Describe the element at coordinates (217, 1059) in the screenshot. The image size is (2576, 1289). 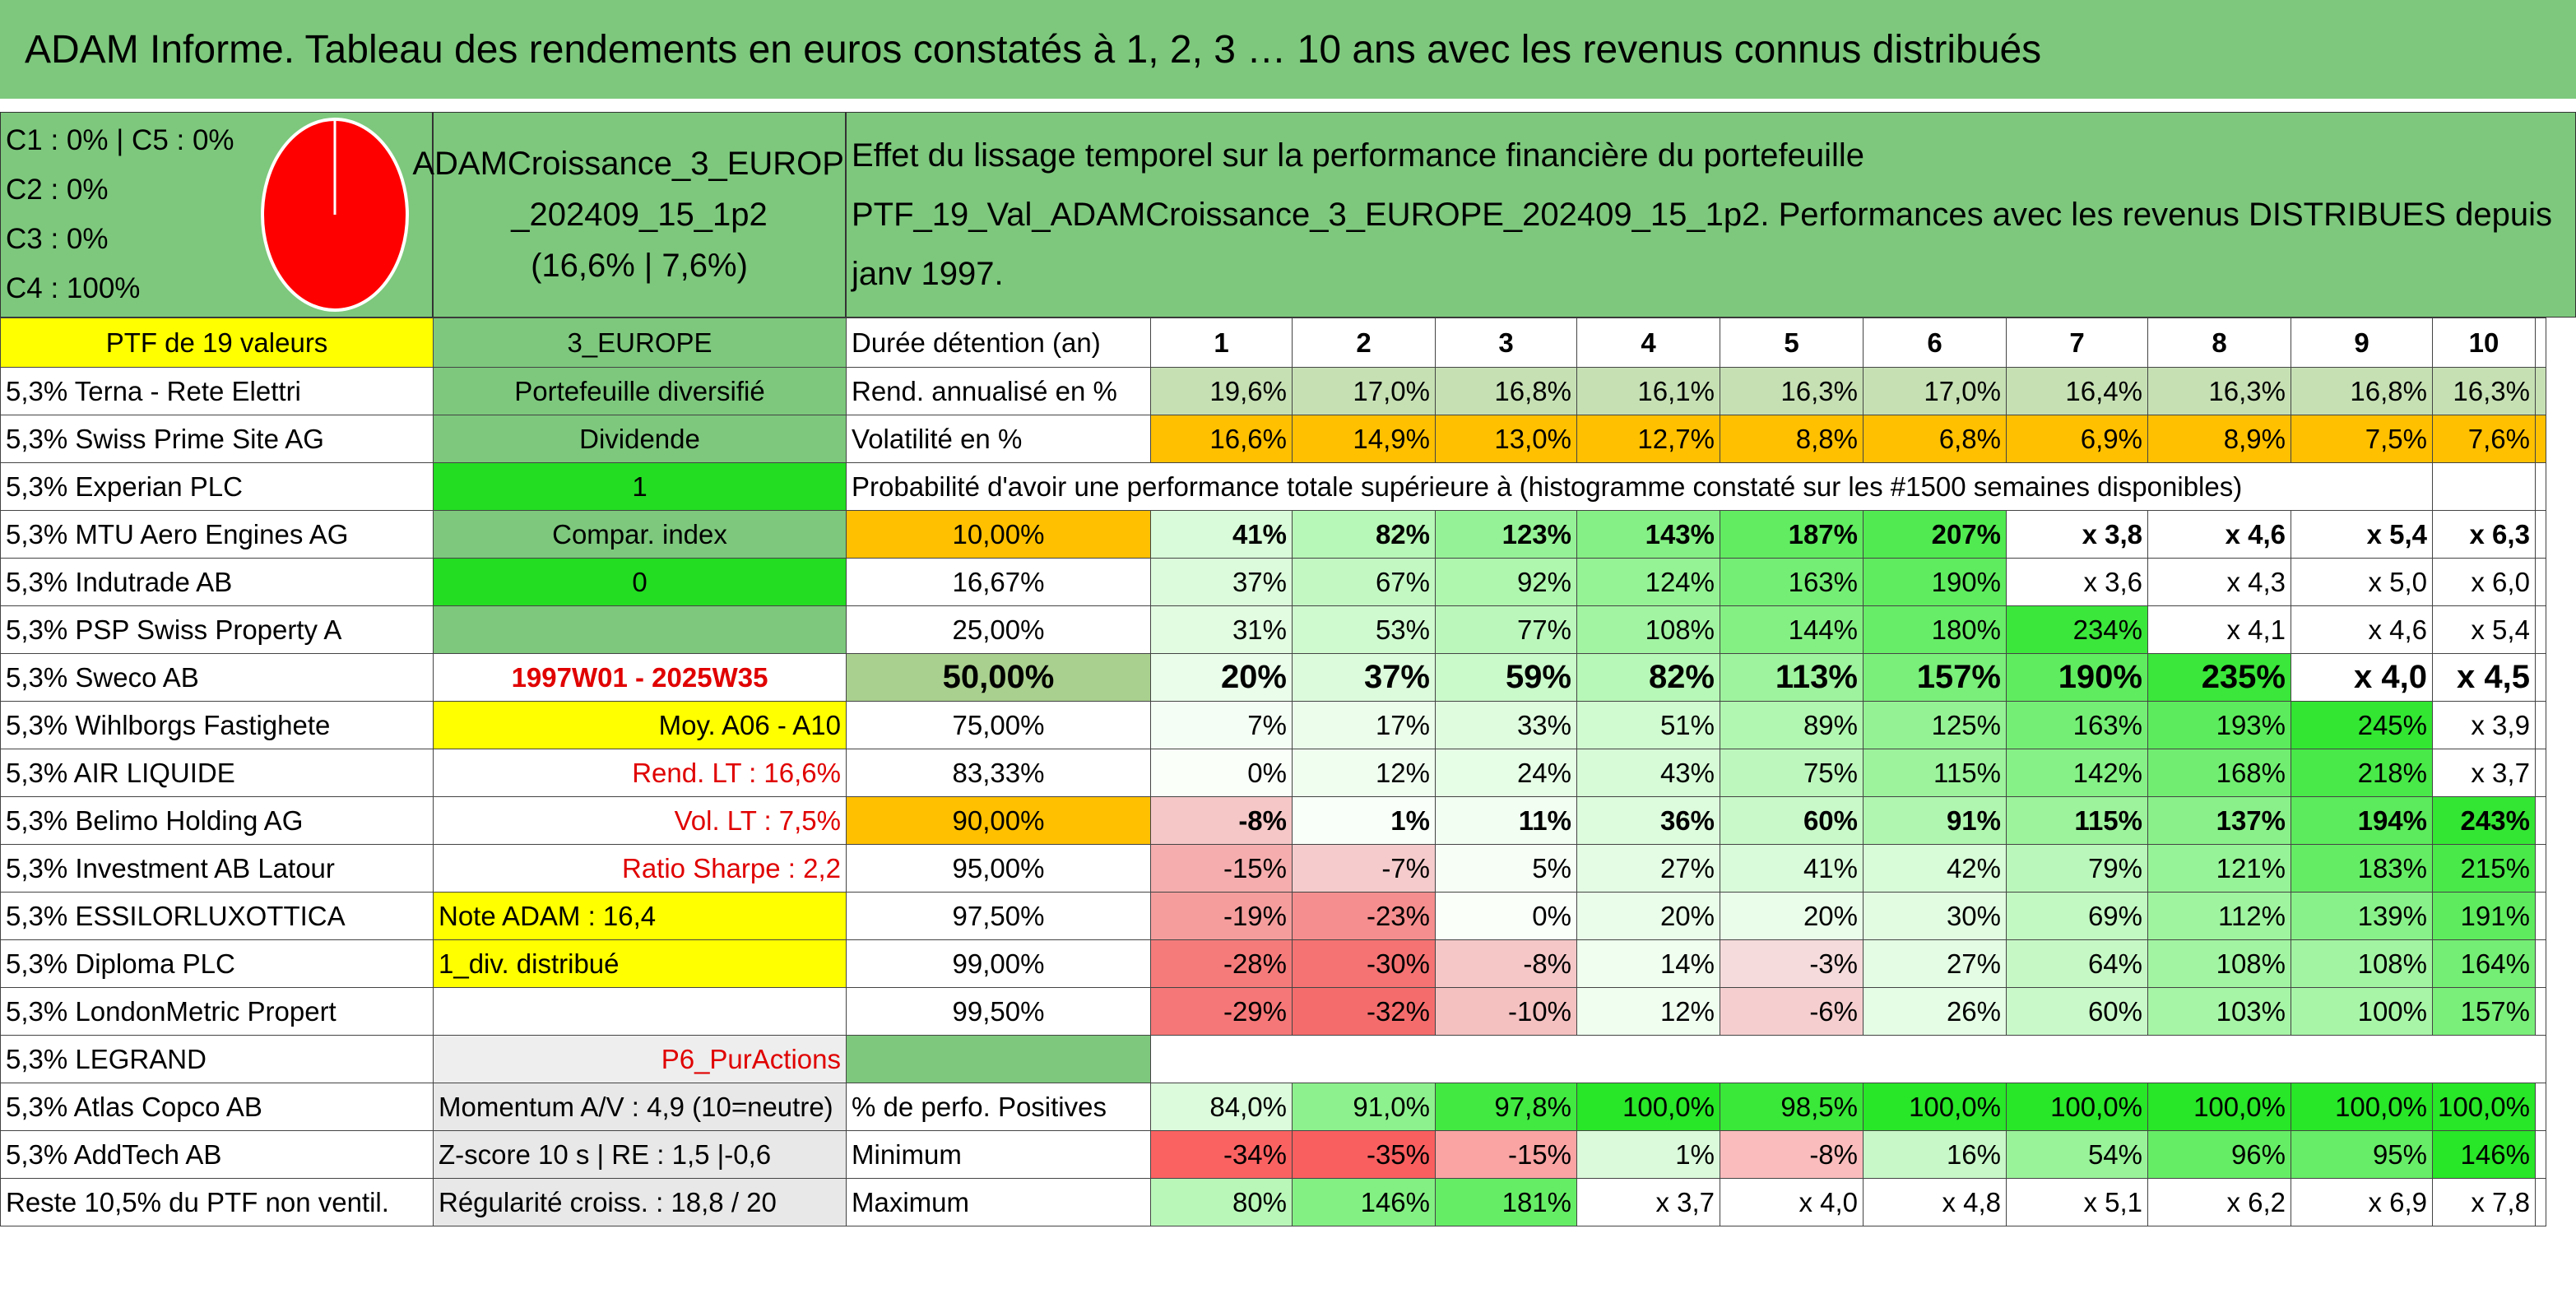
I see `holding-name: 5,3% LEGRAND` at that location.